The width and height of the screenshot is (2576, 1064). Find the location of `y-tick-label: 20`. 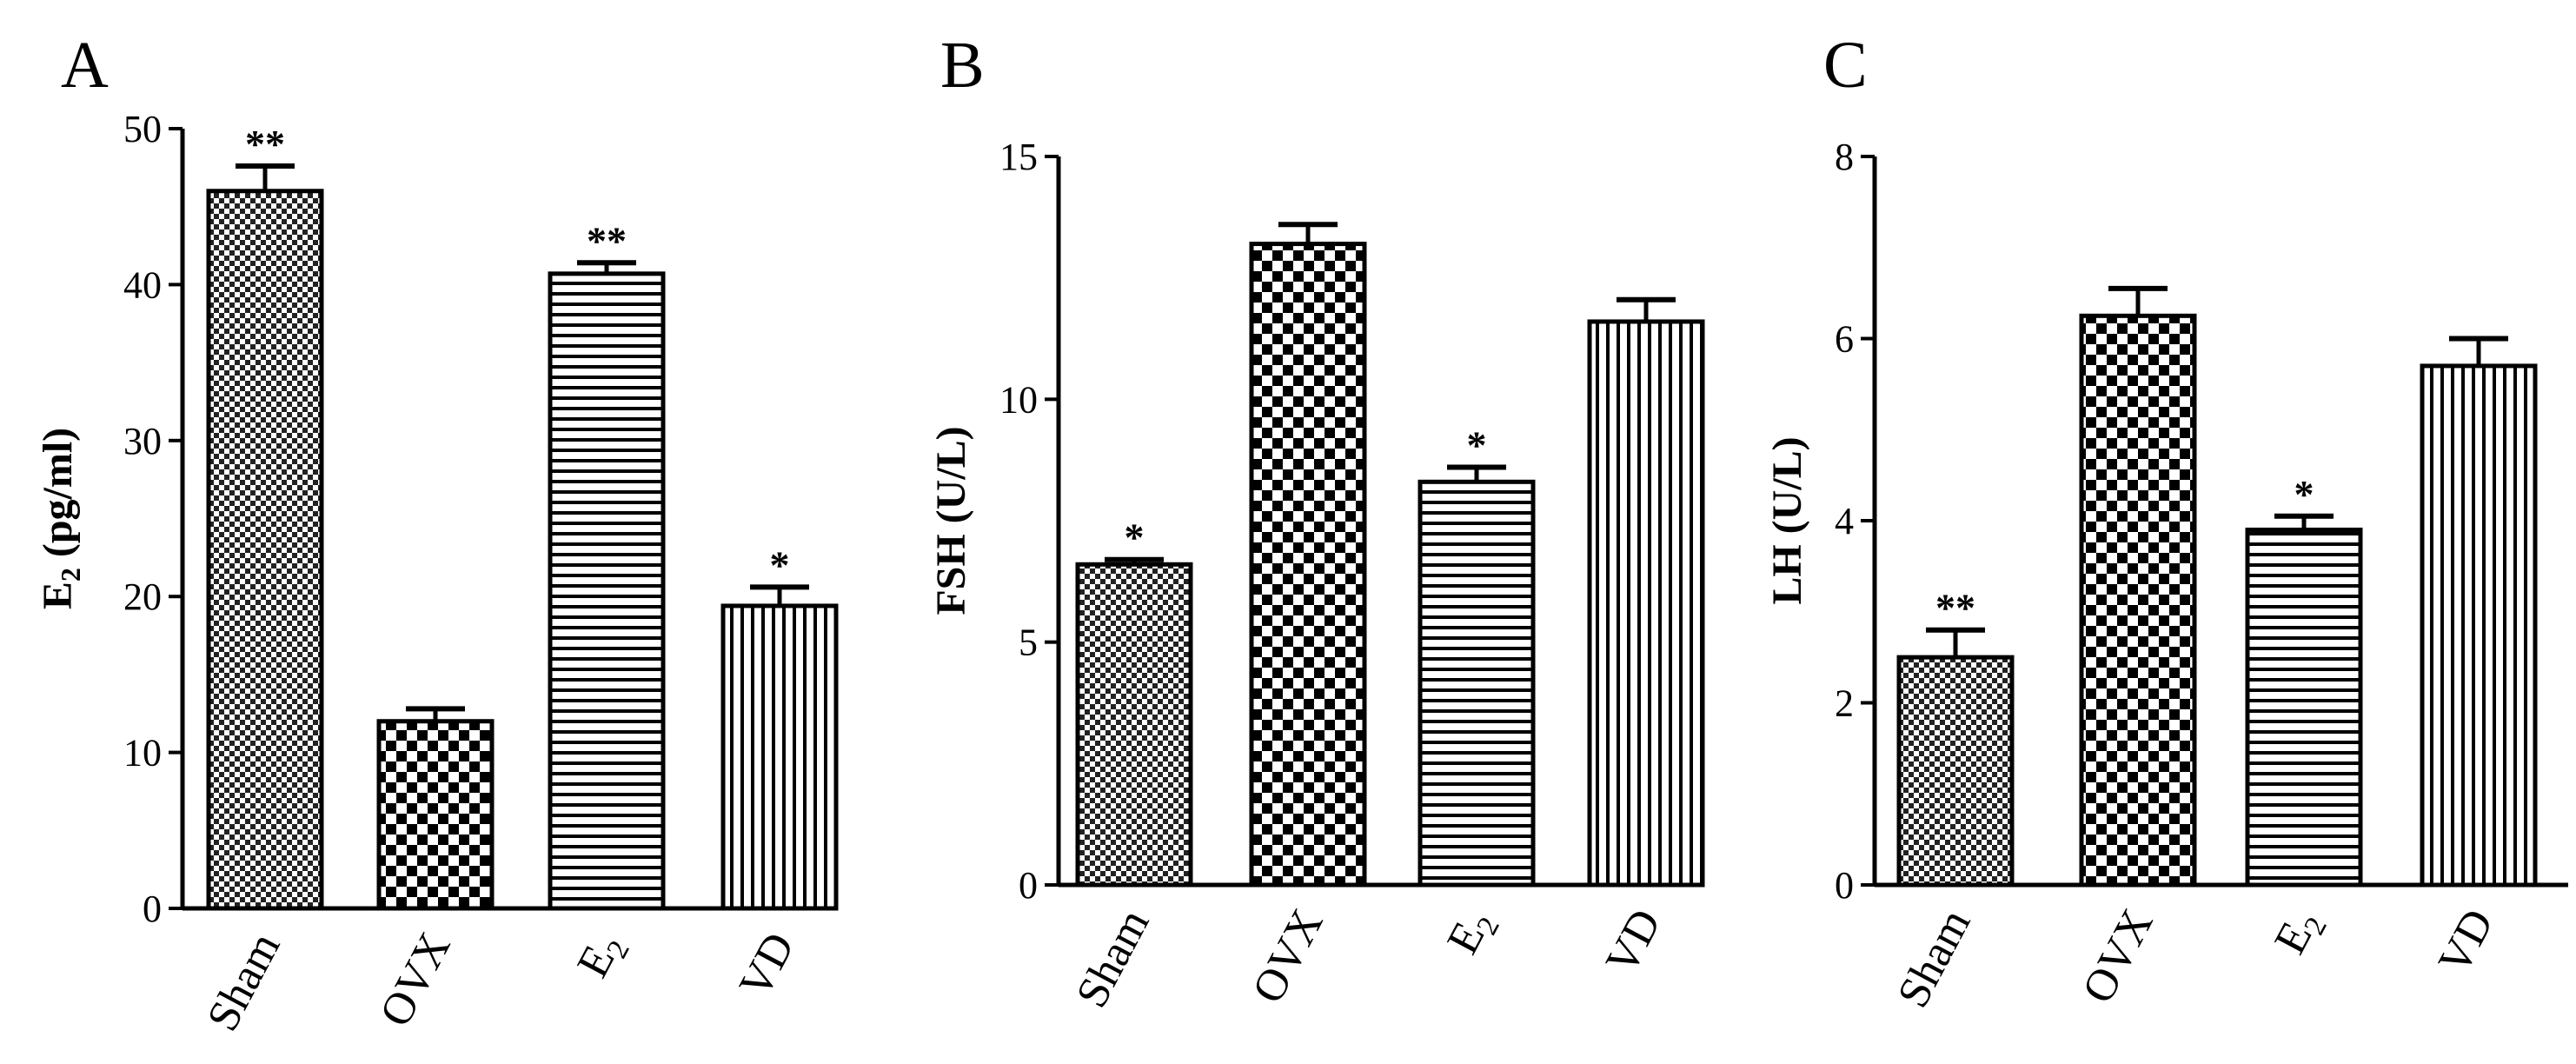

y-tick-label: 20 is located at coordinates (142, 596).